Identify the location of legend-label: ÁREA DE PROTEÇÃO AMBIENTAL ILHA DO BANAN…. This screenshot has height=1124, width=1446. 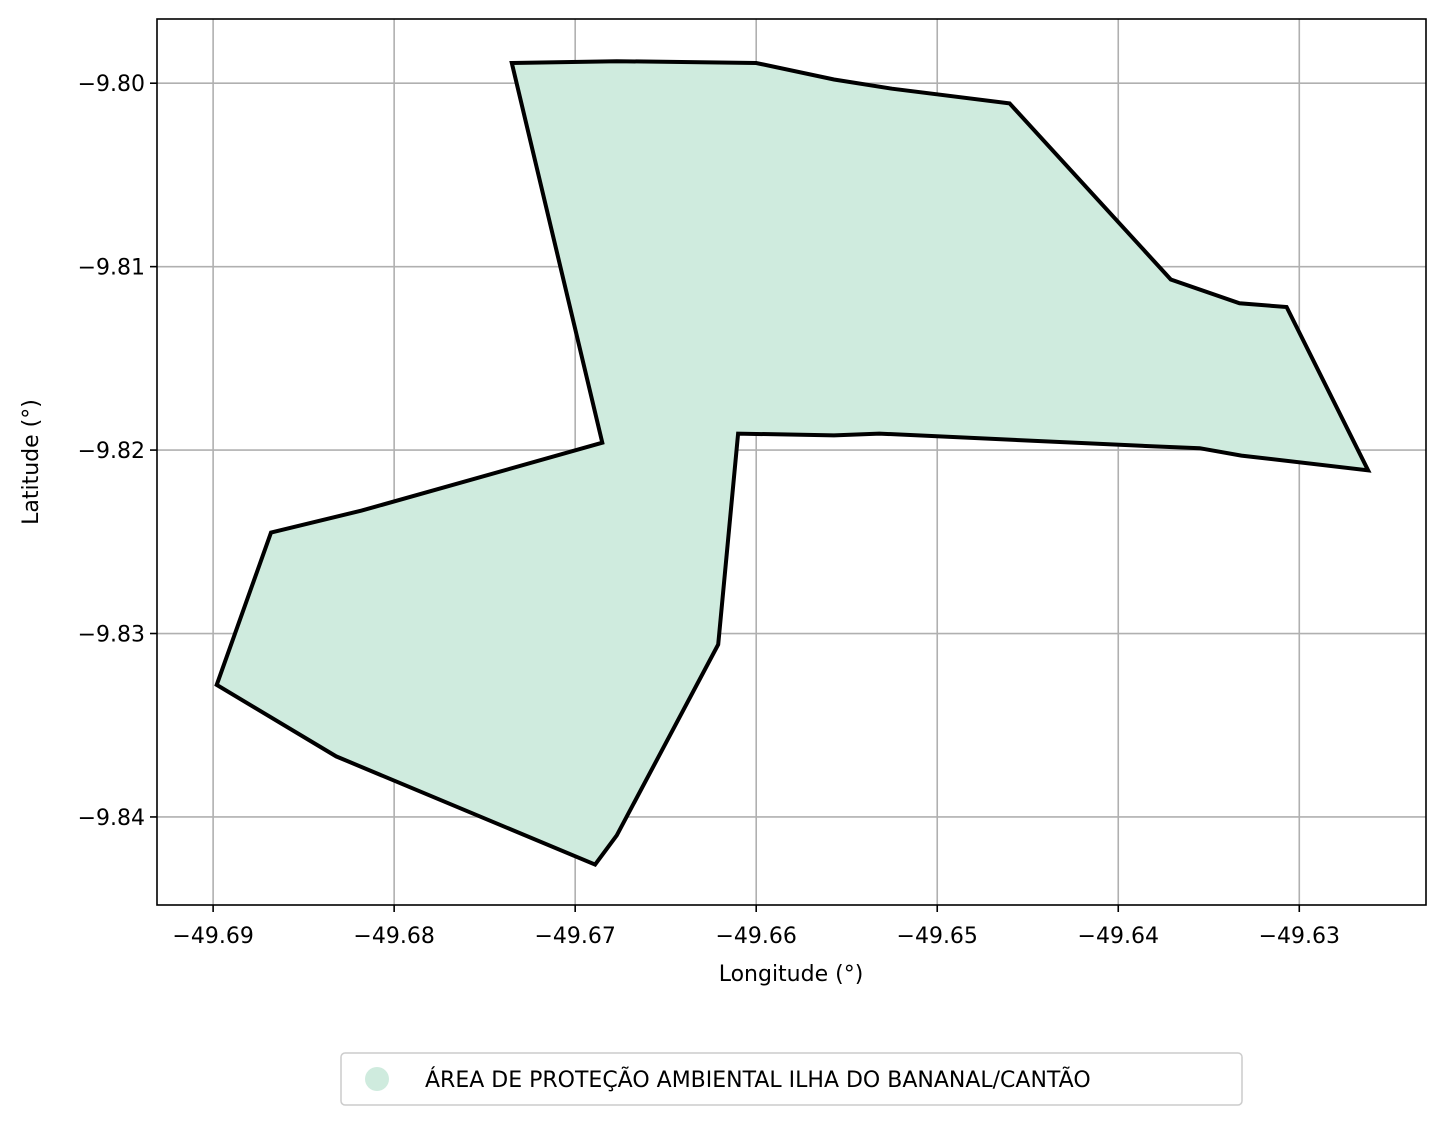
(758, 1079).